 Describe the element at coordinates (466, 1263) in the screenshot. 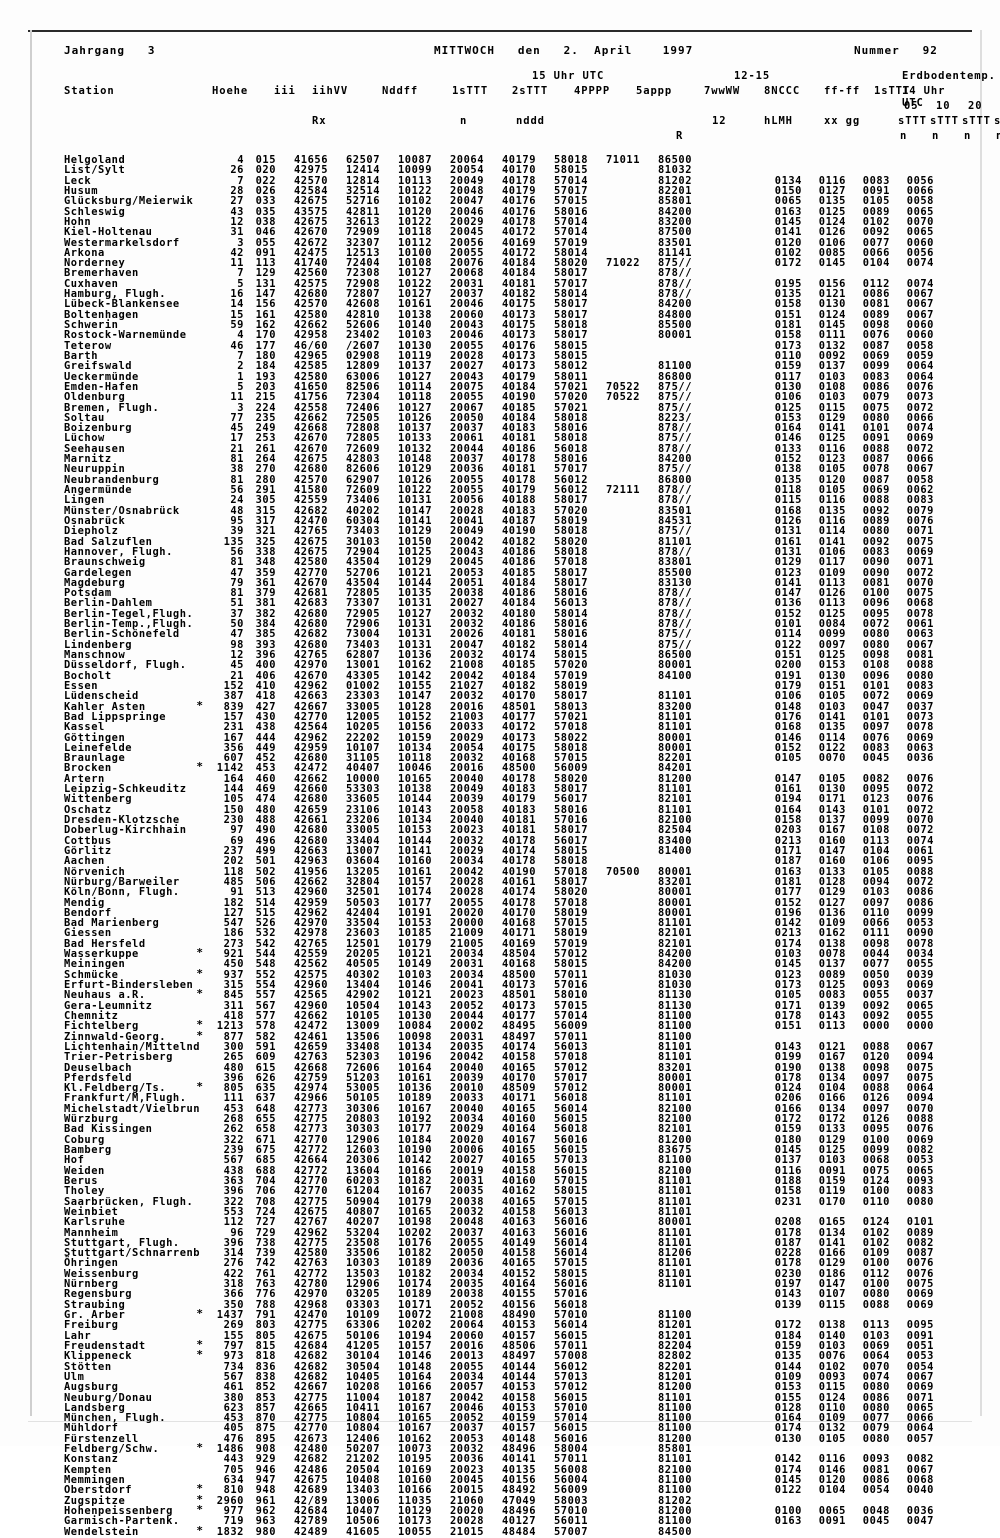

I see `group-2sttt: 20036` at that location.